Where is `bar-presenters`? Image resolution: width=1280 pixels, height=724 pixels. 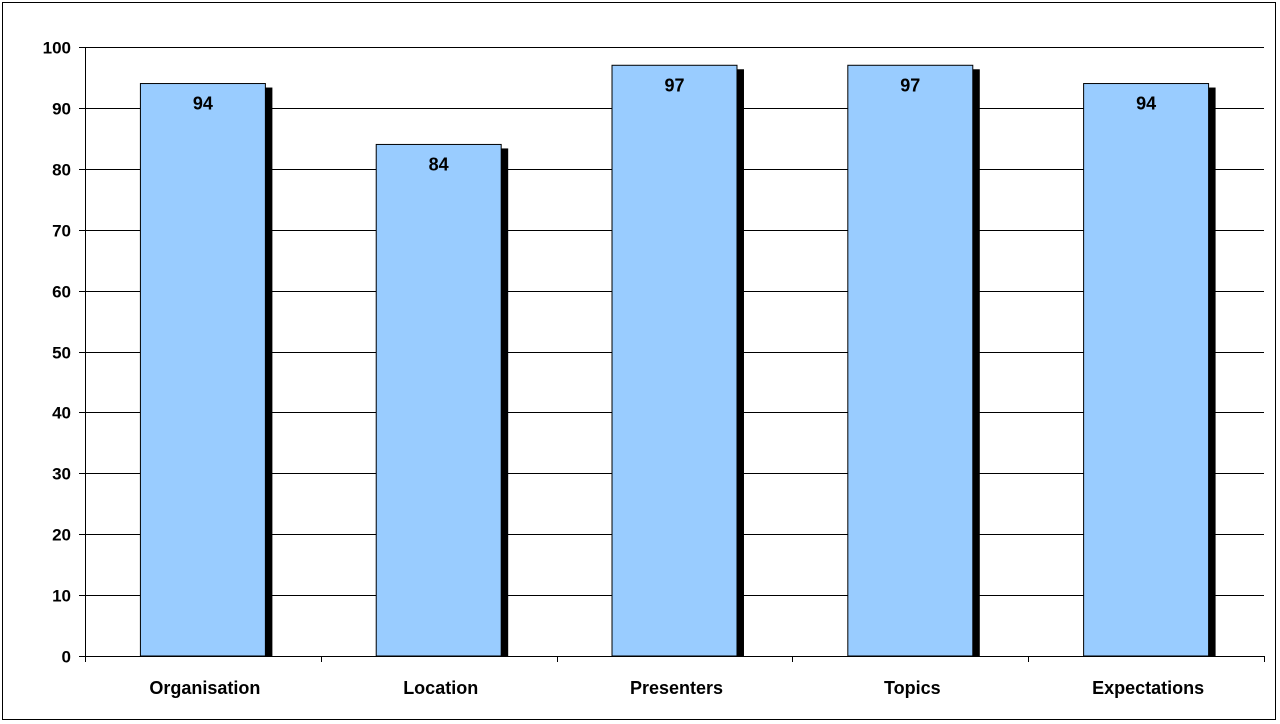
bar-presenters is located at coordinates (674, 360).